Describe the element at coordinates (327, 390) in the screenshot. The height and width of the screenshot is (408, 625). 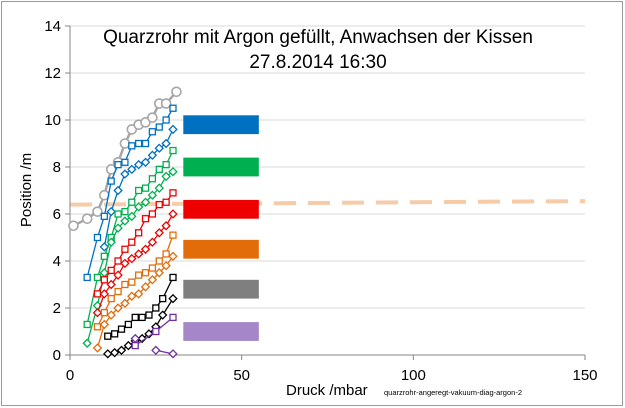
I see `x-axis-label: Druck /mbar` at that location.